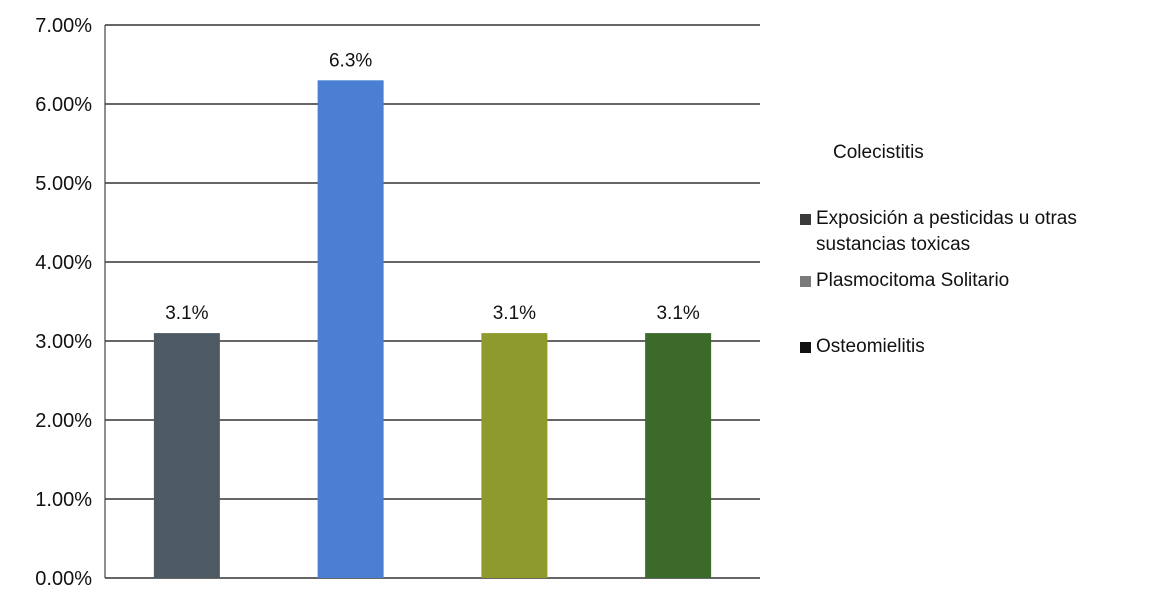 This screenshot has width=1168, height=593. I want to click on y-tick-label: 2.00%, so click(63, 421).